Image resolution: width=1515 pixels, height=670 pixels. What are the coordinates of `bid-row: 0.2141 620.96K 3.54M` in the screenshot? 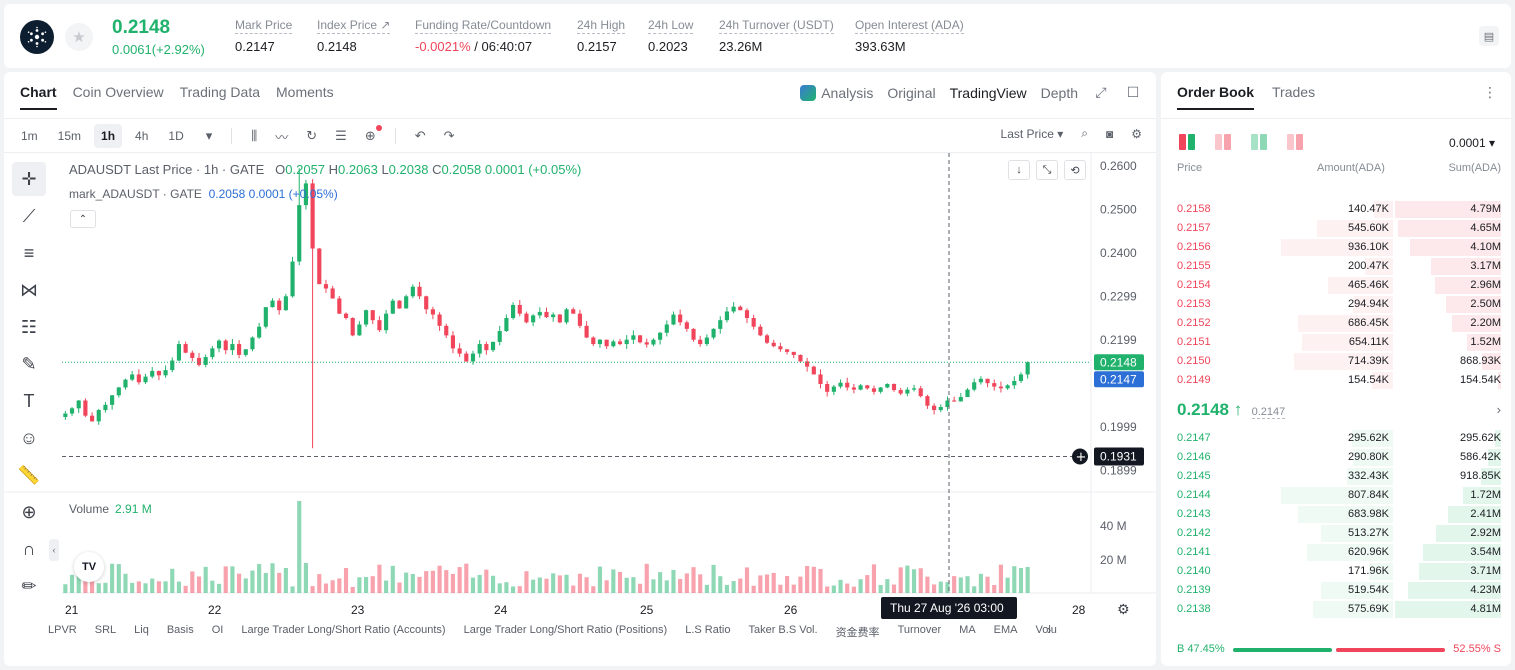 It's located at (1336, 552).